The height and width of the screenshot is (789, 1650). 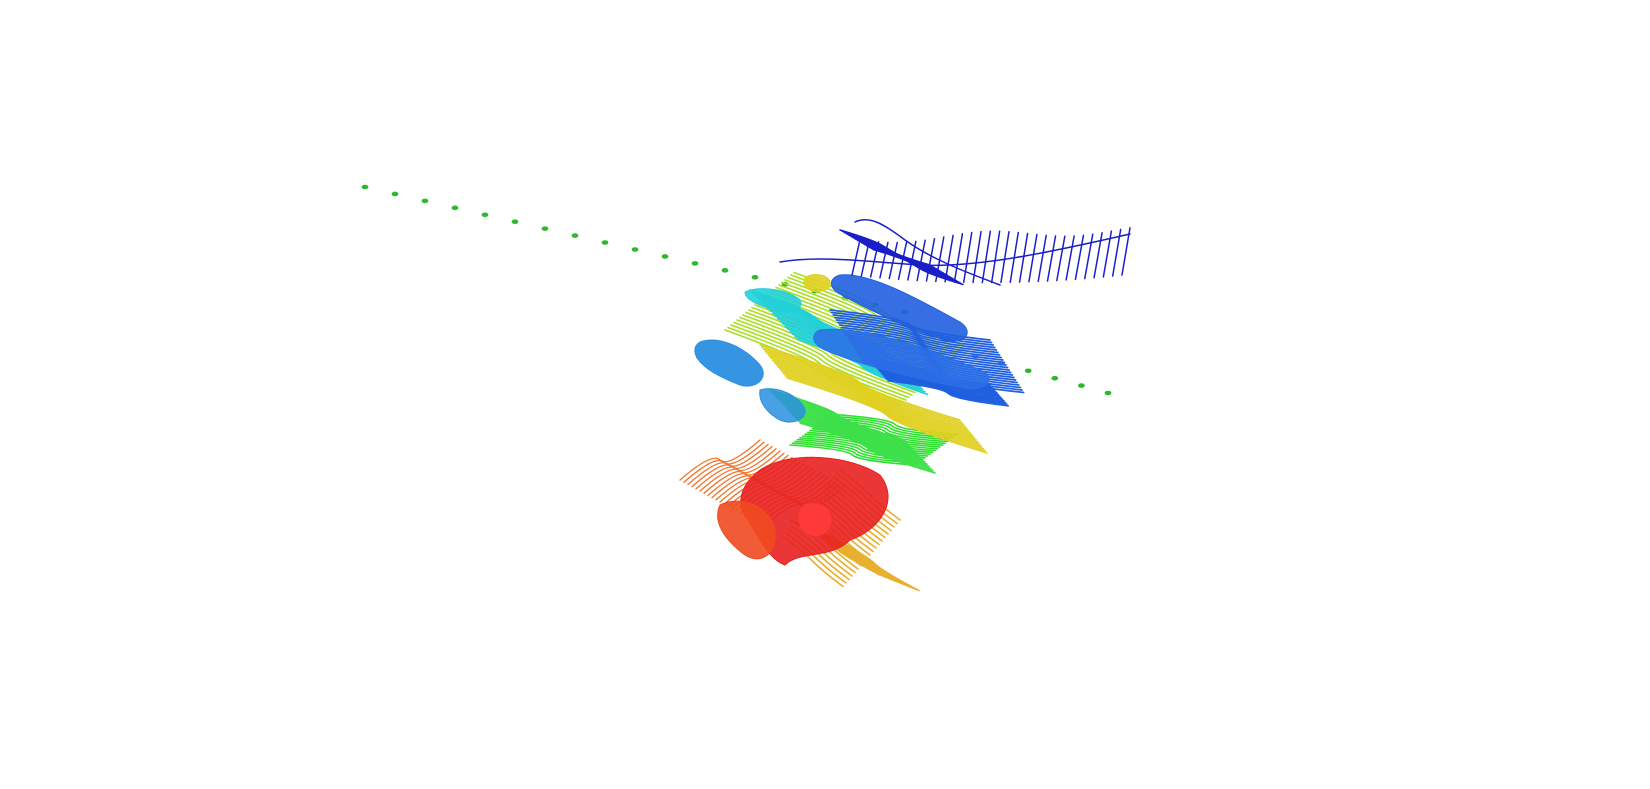 What do you see at coordinates (729, 363) in the screenshot?
I see `cyan-helix` at bounding box center [729, 363].